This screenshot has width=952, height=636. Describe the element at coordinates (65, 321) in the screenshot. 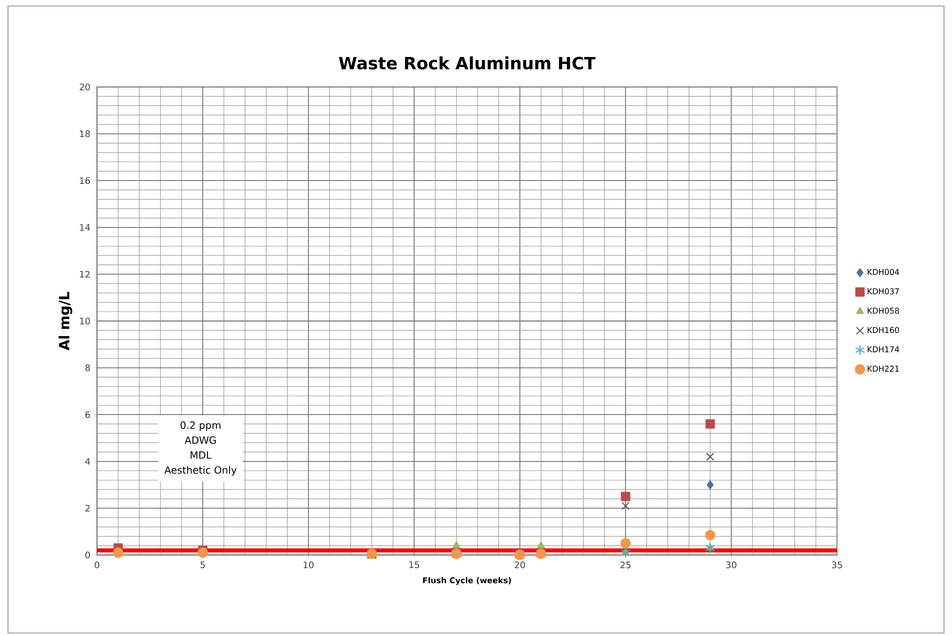

I see `y-axis-title: Al mg/L` at that location.